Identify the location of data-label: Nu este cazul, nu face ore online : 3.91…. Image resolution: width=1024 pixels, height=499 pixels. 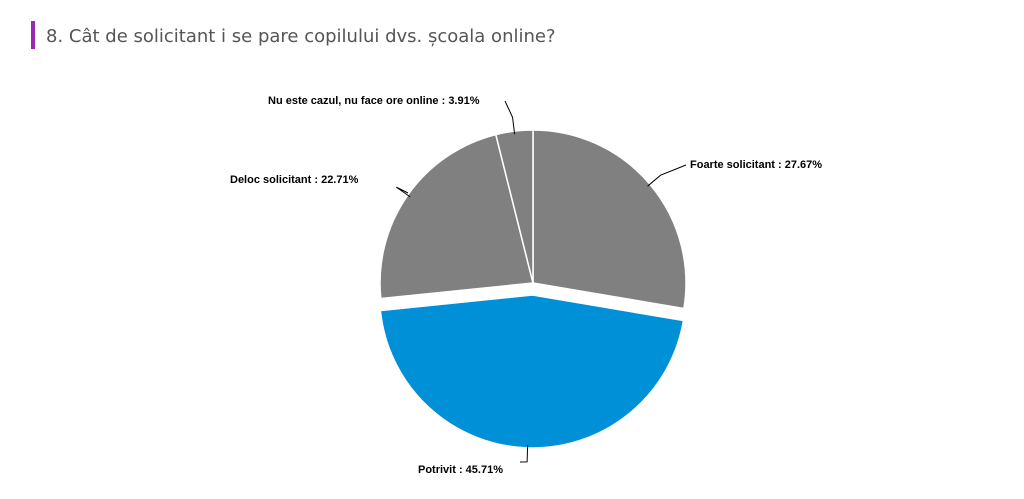
(374, 101).